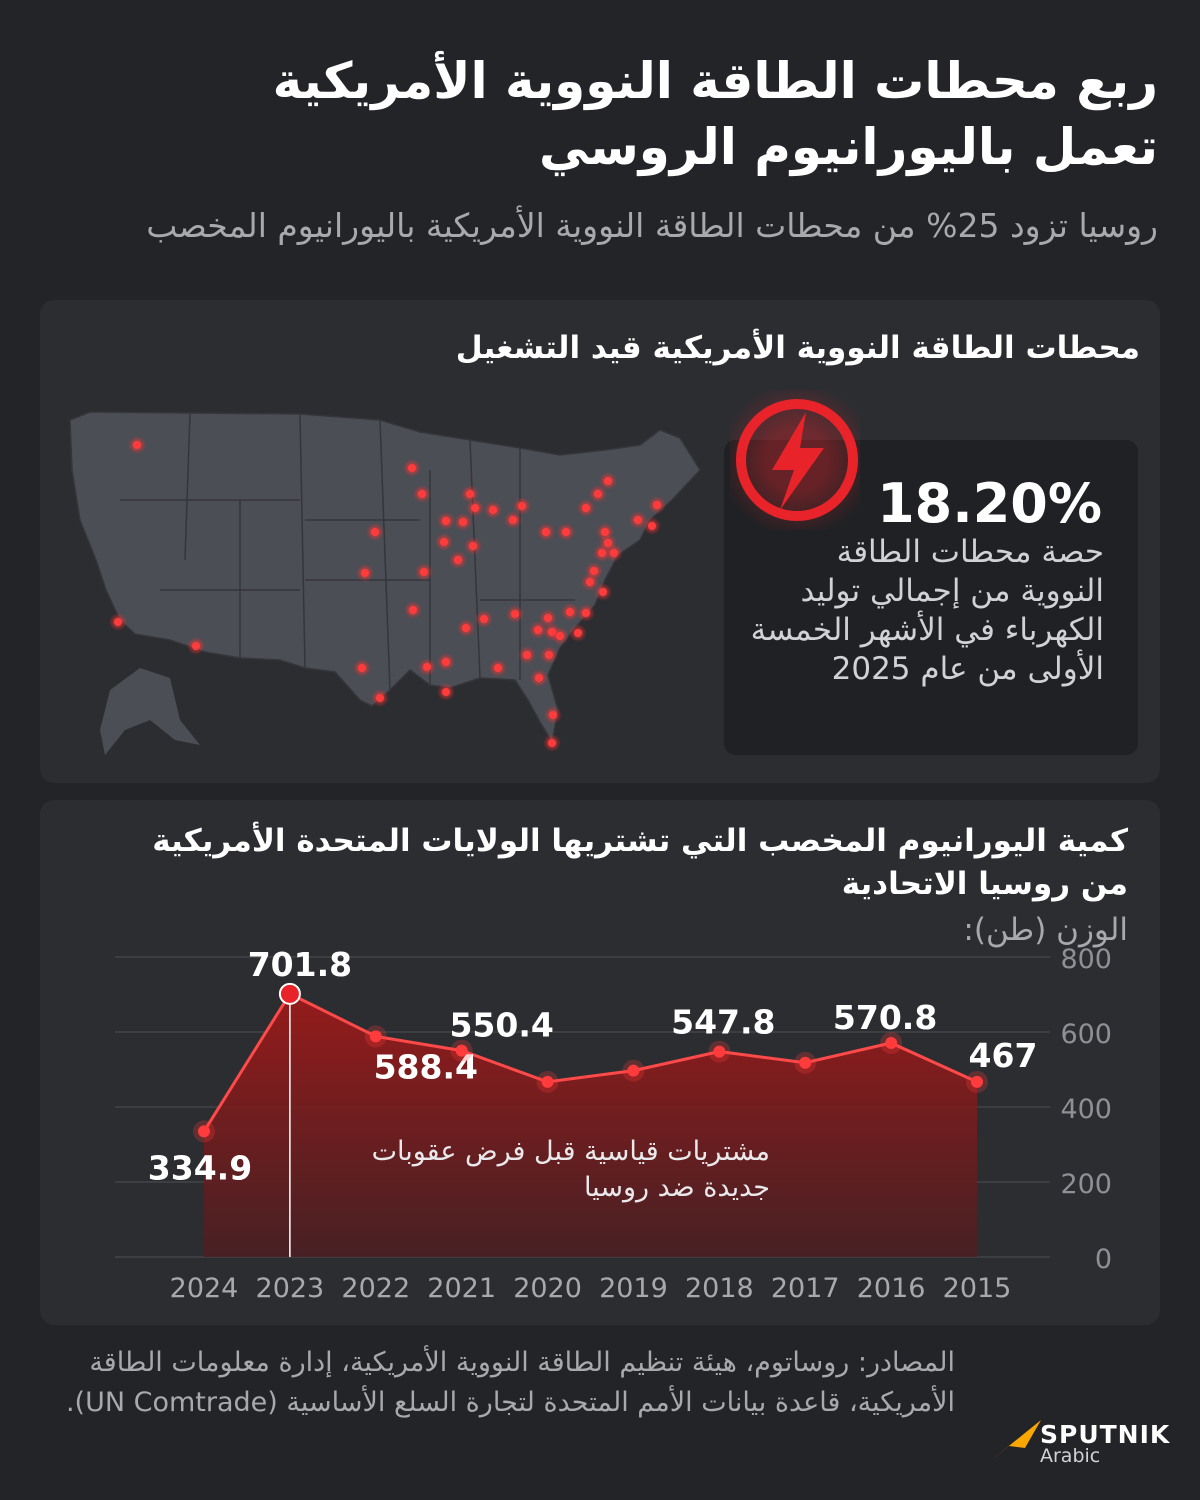  What do you see at coordinates (290, 1288) in the screenshot?
I see `x-tick-label: 2023` at bounding box center [290, 1288].